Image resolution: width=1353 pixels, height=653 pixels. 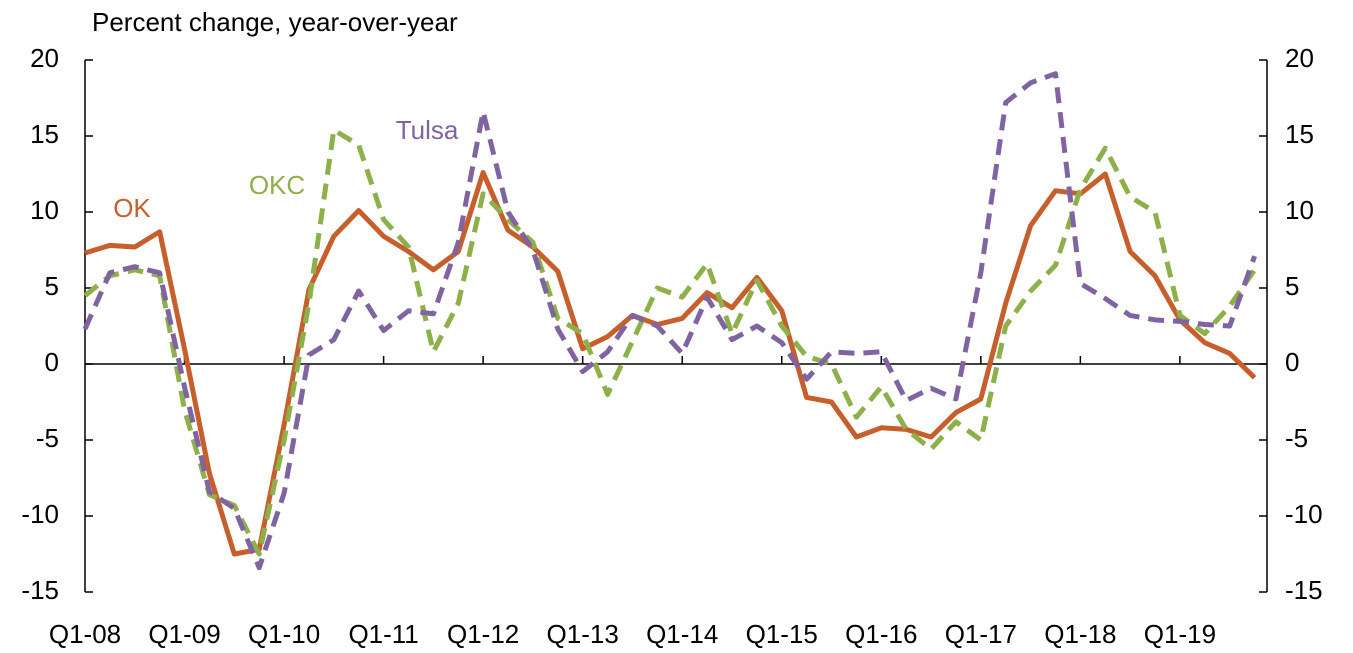 I want to click on x-tick-label: Q1-08, so click(x=85, y=634).